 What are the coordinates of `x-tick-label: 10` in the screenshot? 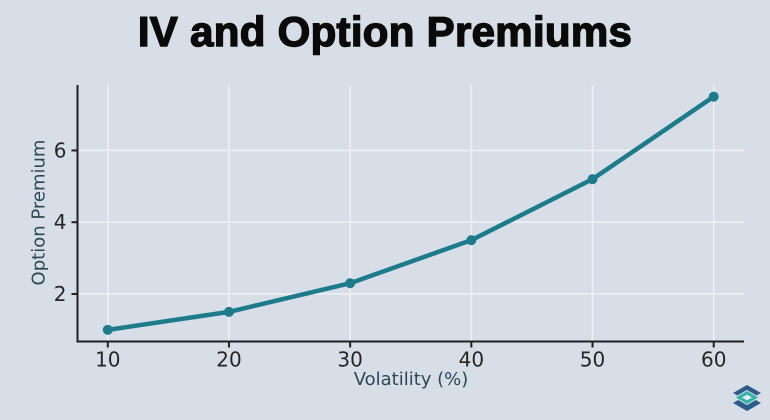 It's located at (107, 360).